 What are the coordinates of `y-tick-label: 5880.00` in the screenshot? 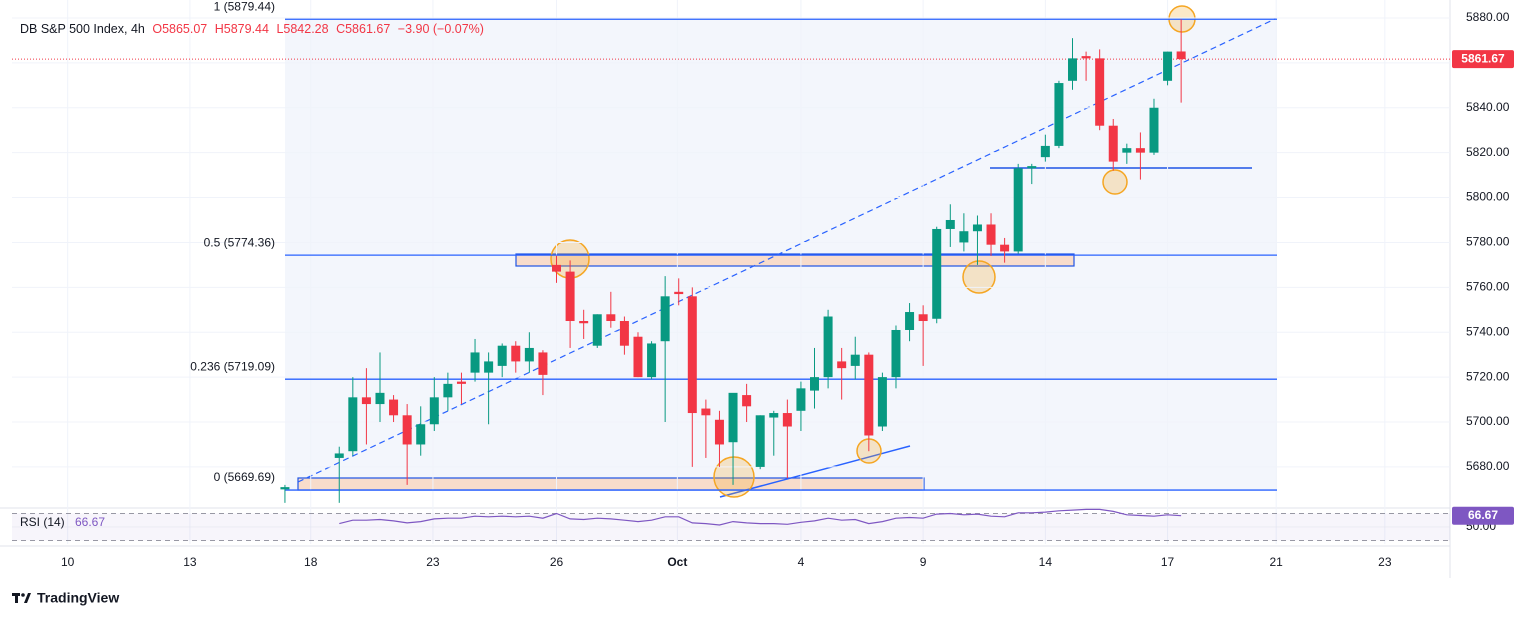 It's located at (1488, 17).